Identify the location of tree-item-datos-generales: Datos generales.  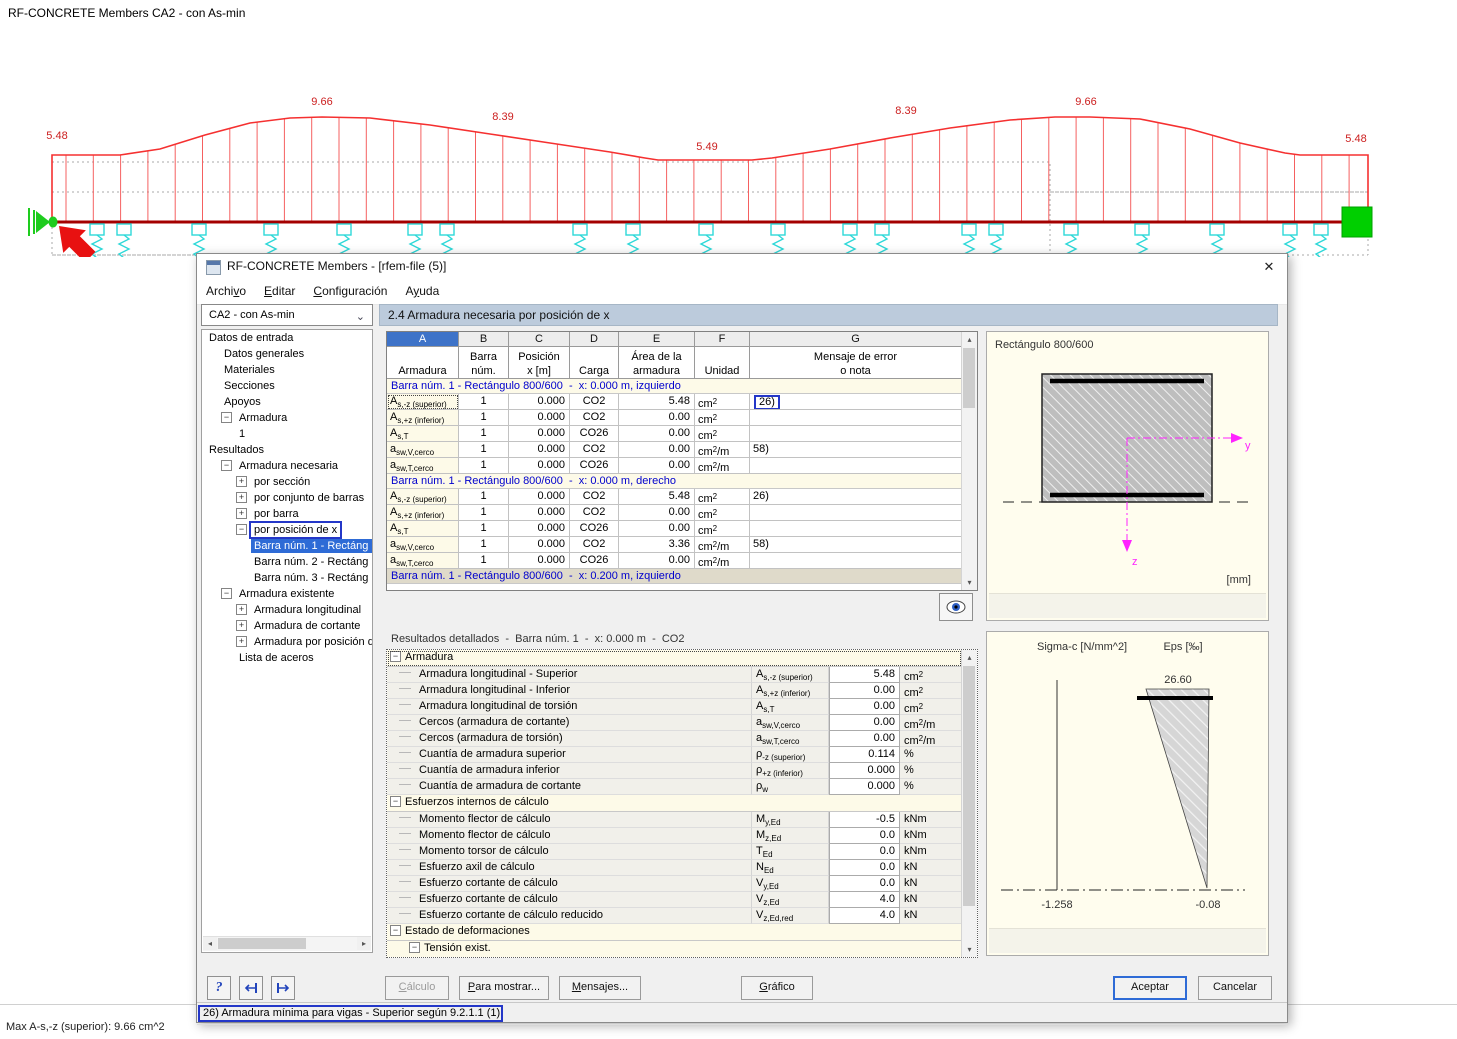
(287, 354).